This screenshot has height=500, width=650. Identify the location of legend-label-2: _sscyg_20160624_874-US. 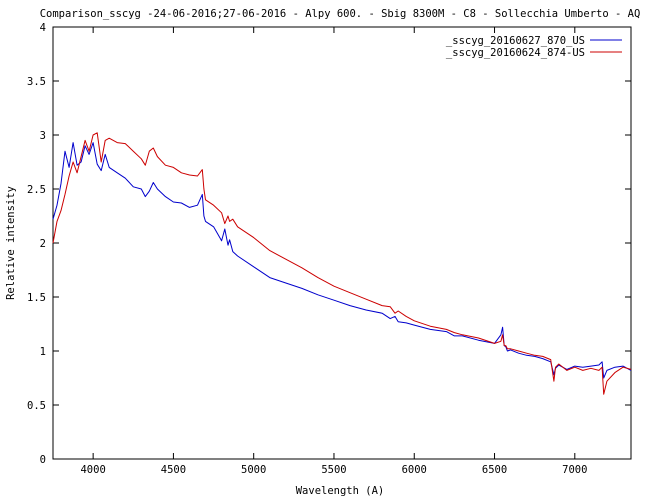
(515, 53).